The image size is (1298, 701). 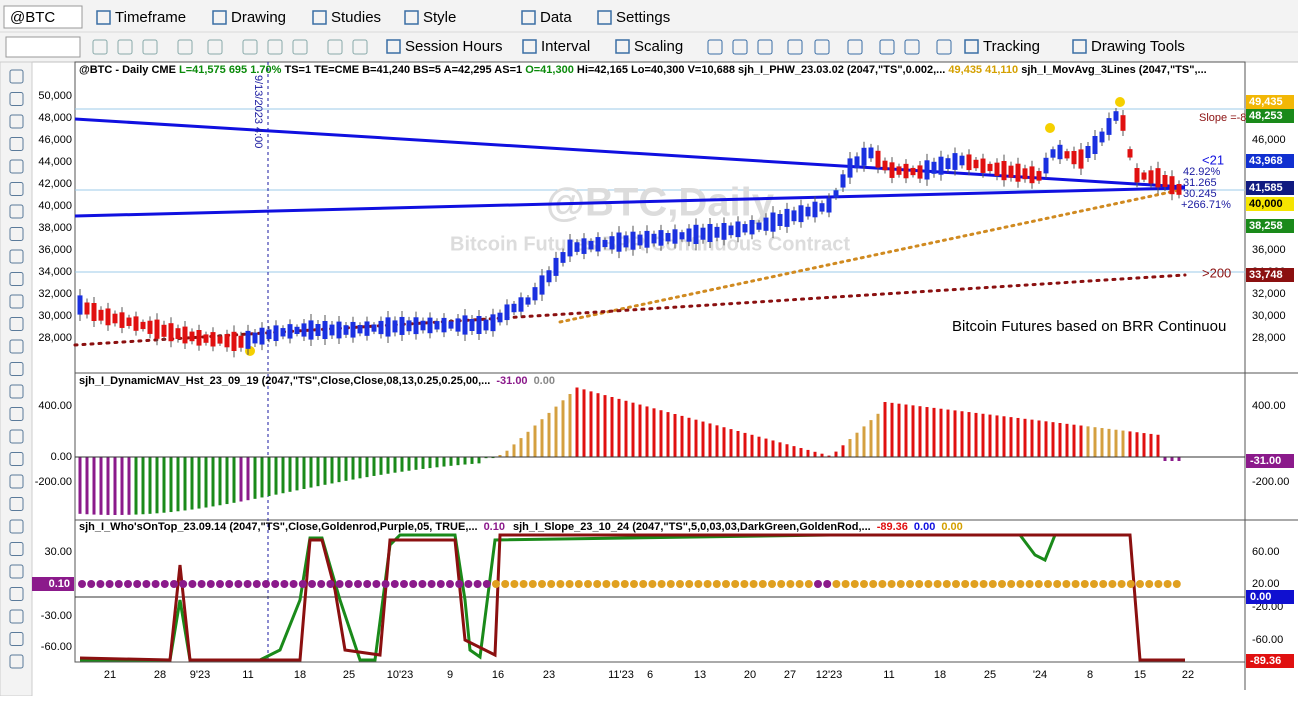 I want to click on price-badge, so click(x=1270, y=188).